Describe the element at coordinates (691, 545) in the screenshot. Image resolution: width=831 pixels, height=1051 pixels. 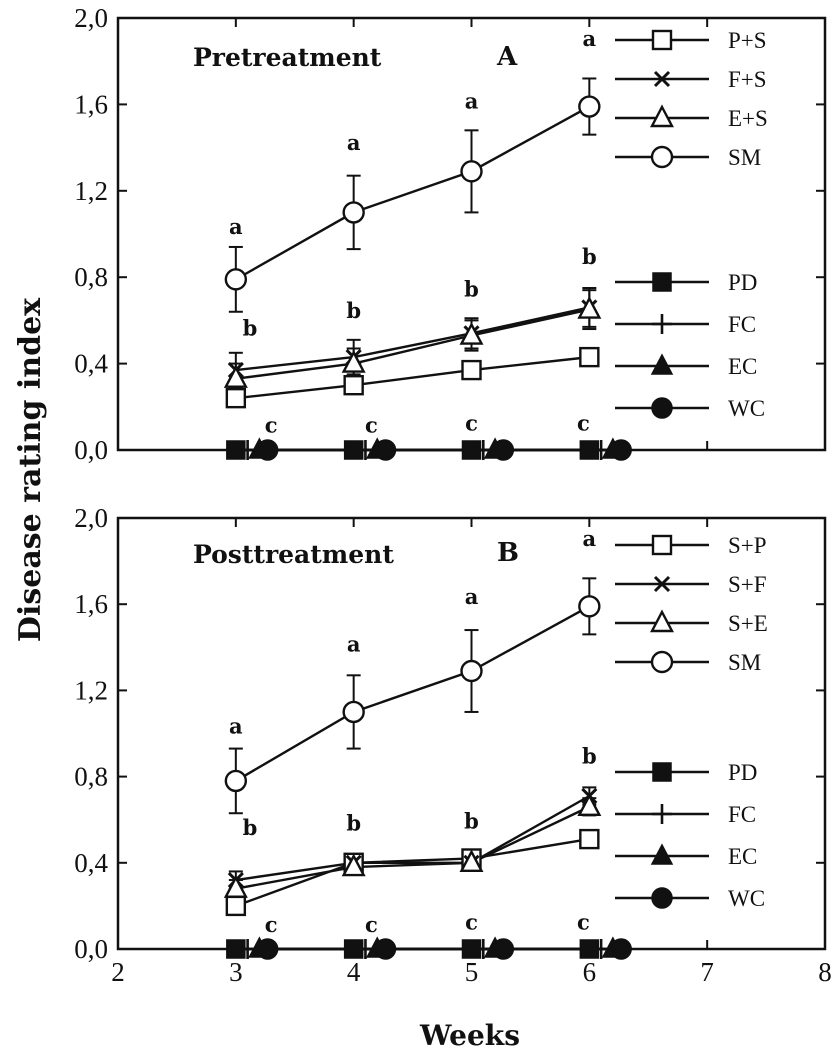
I see `legend-item-S+P: S+P` at that location.